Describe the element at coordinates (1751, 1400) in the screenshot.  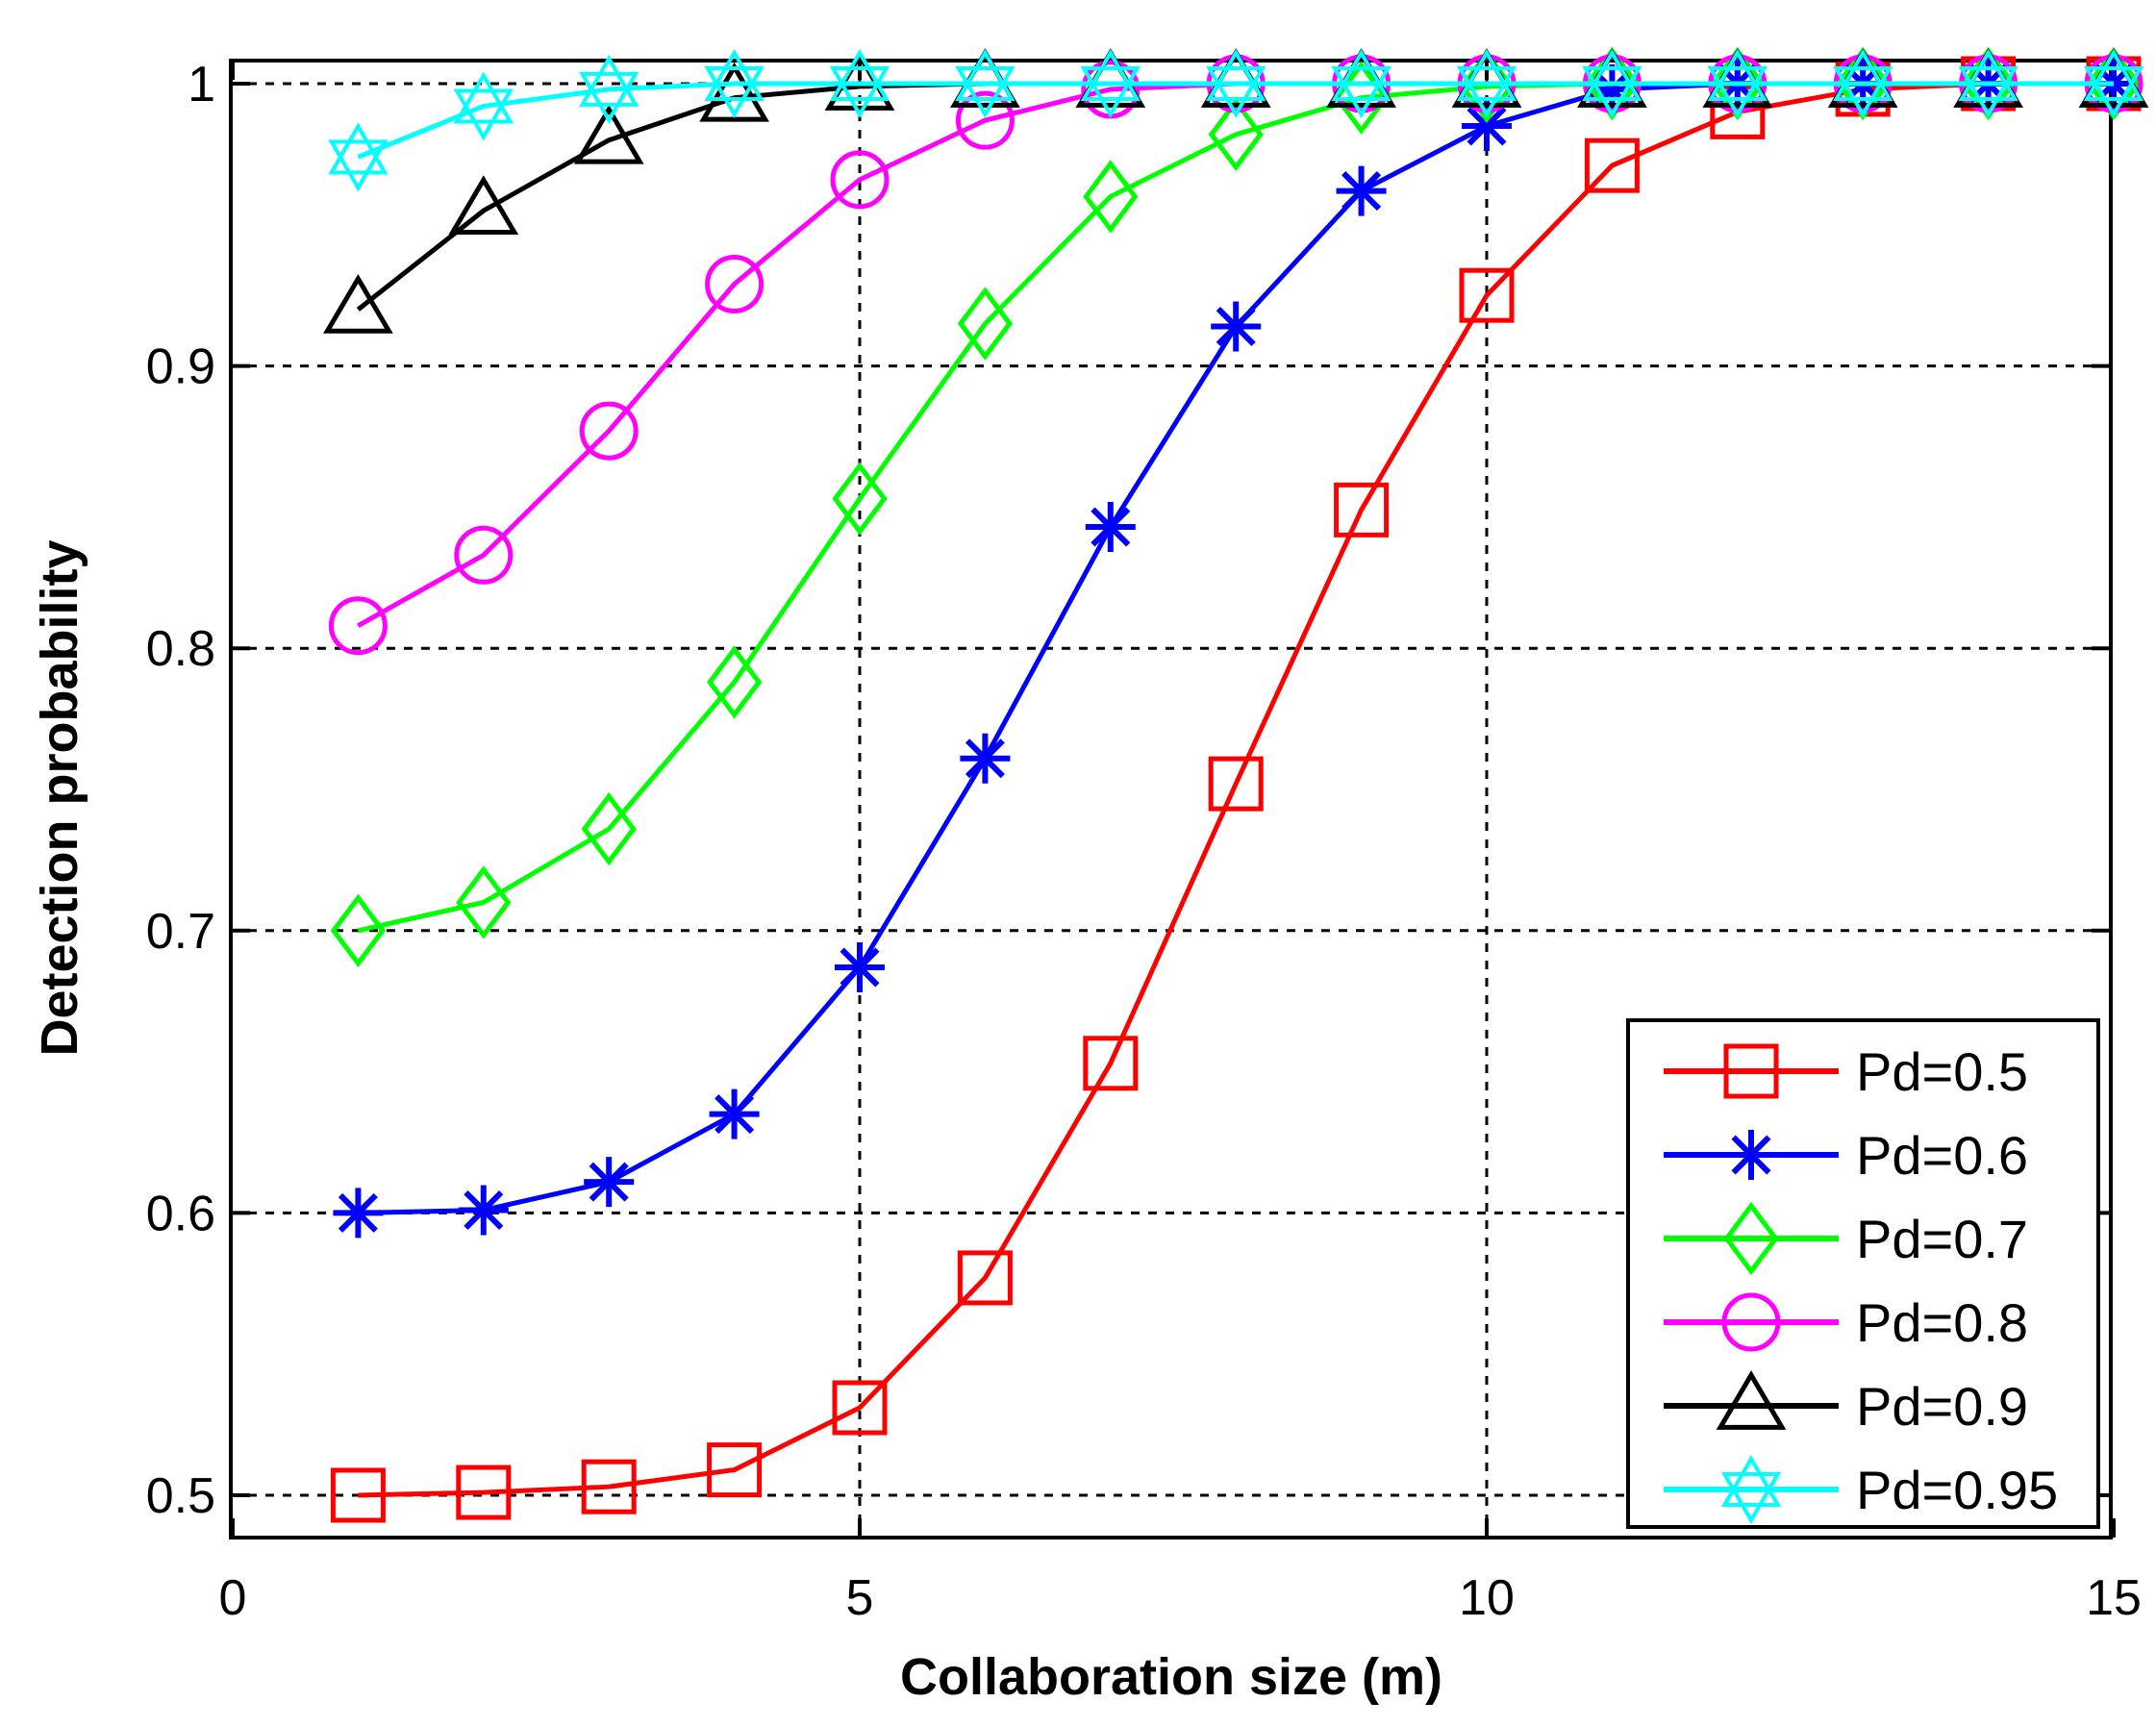
I see `legend-marker-triangle` at that location.